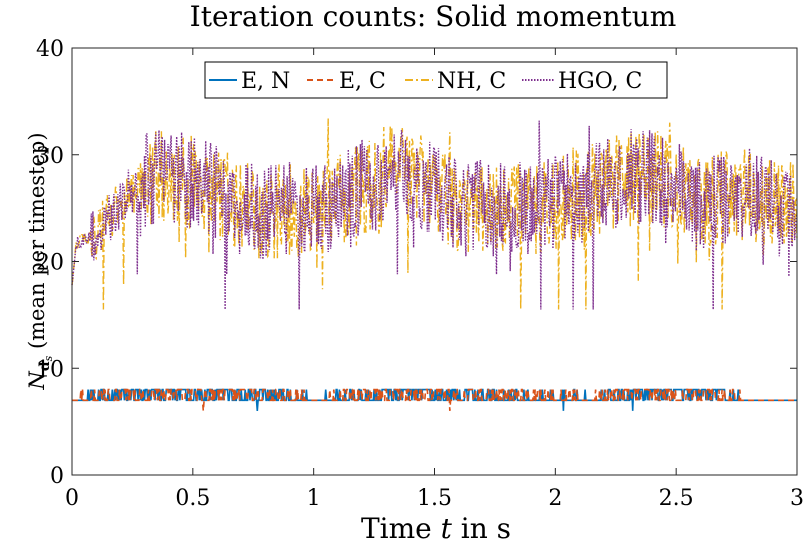  What do you see at coordinates (401, 528) in the screenshot?
I see `x-axis-label-pre: Time` at bounding box center [401, 528].